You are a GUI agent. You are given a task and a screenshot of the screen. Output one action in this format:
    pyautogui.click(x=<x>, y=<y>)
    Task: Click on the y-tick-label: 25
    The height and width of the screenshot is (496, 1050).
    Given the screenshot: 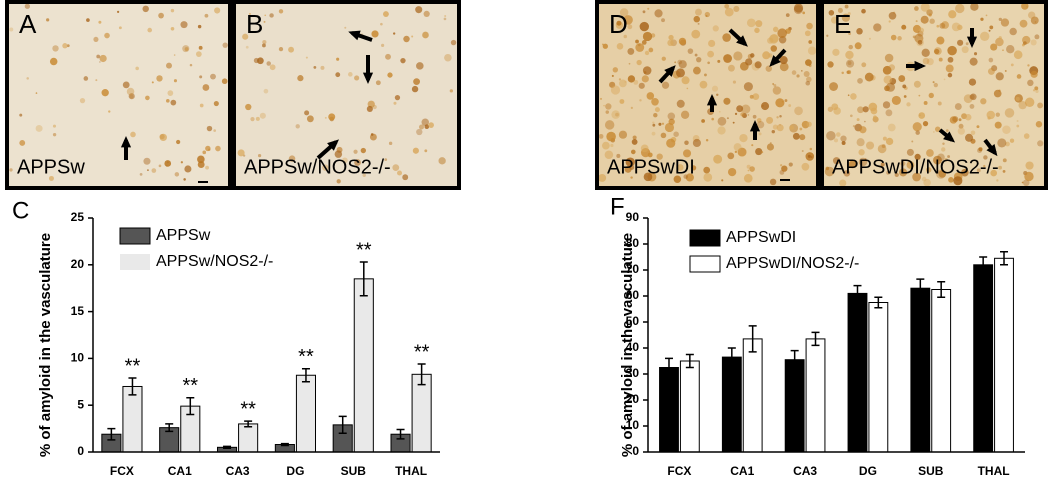 What is the action you would take?
    pyautogui.click(x=78, y=217)
    